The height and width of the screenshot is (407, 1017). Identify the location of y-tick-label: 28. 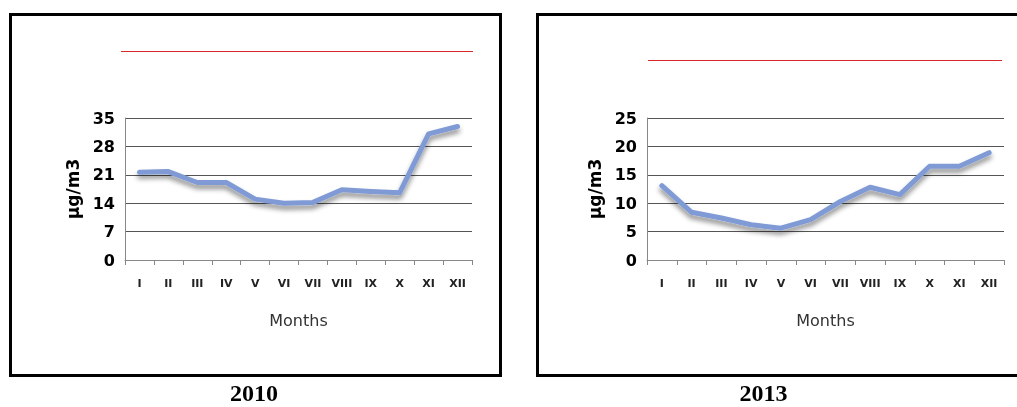
(103, 146).